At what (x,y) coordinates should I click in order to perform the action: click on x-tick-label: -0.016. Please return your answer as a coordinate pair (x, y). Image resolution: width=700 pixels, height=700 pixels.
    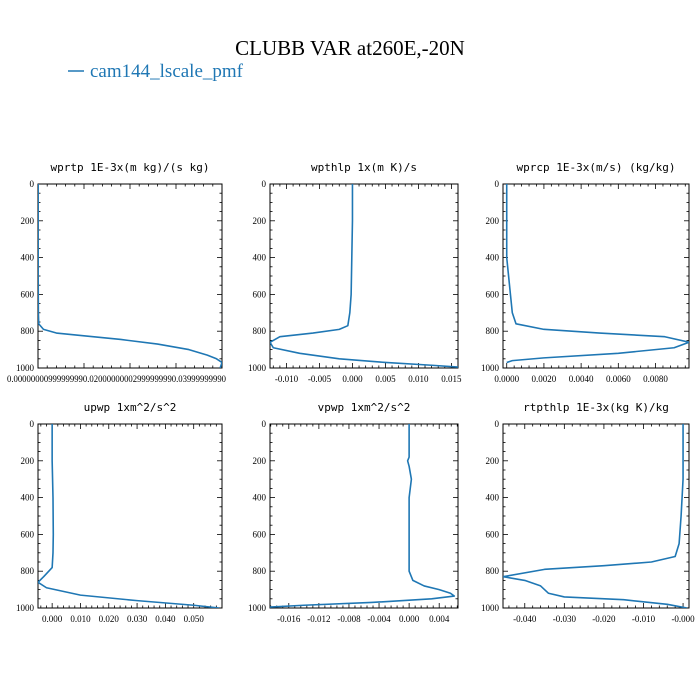
    Looking at the image, I should click on (289, 619).